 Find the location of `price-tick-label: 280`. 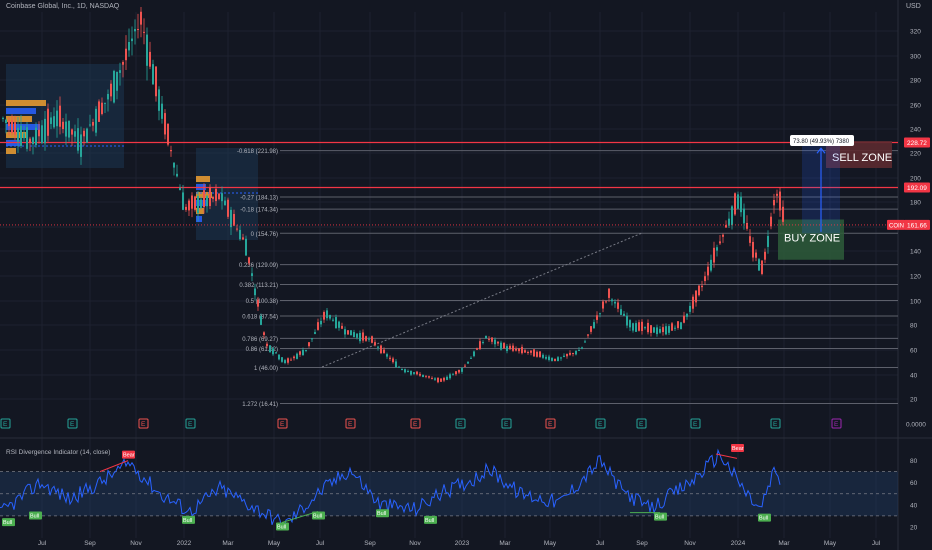

price-tick-label: 280 is located at coordinates (915, 81).